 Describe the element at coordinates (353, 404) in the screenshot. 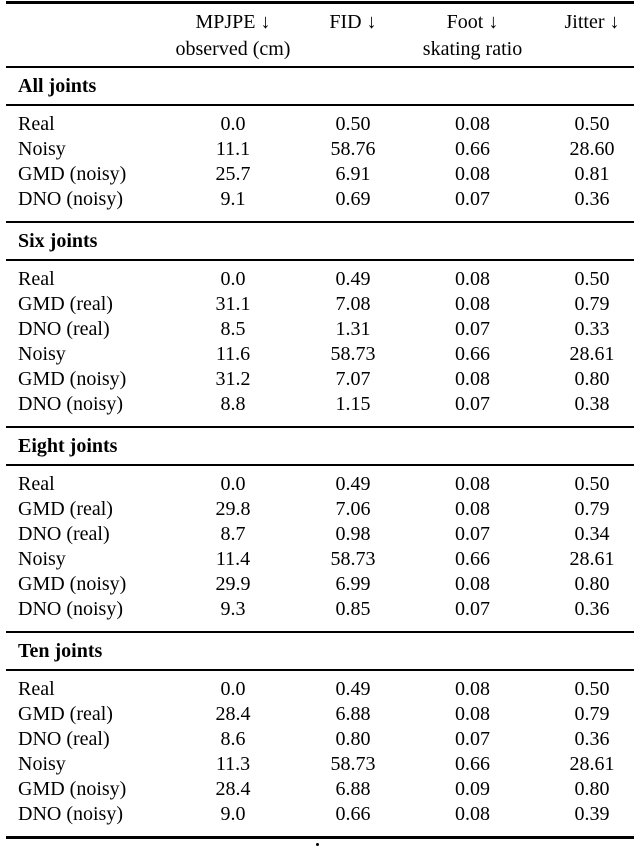

I see `cell-value: 1.15` at that location.